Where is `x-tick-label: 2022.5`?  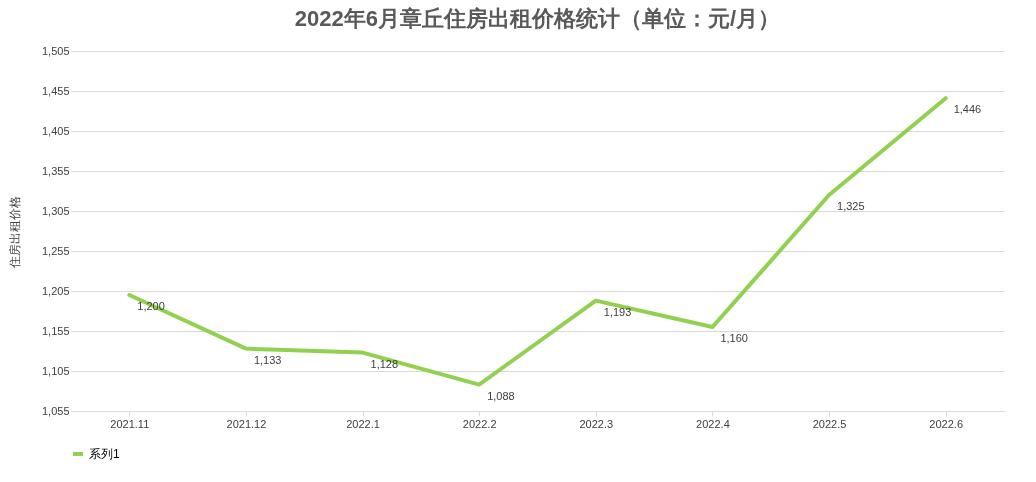 x-tick-label: 2022.5 is located at coordinates (829, 423).